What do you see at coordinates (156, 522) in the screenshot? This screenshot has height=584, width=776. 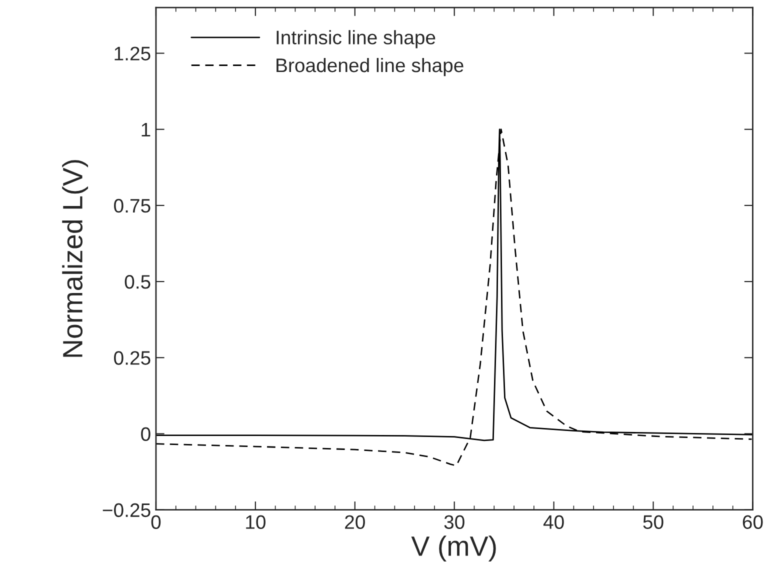 I see `x-tick-label: 0` at bounding box center [156, 522].